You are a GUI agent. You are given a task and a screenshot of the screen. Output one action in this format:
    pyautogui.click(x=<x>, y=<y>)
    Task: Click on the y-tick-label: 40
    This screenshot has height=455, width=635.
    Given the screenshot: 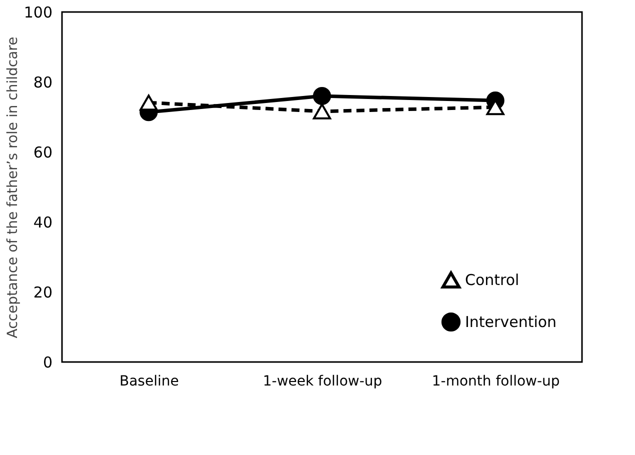 What is the action you would take?
    pyautogui.click(x=42, y=223)
    